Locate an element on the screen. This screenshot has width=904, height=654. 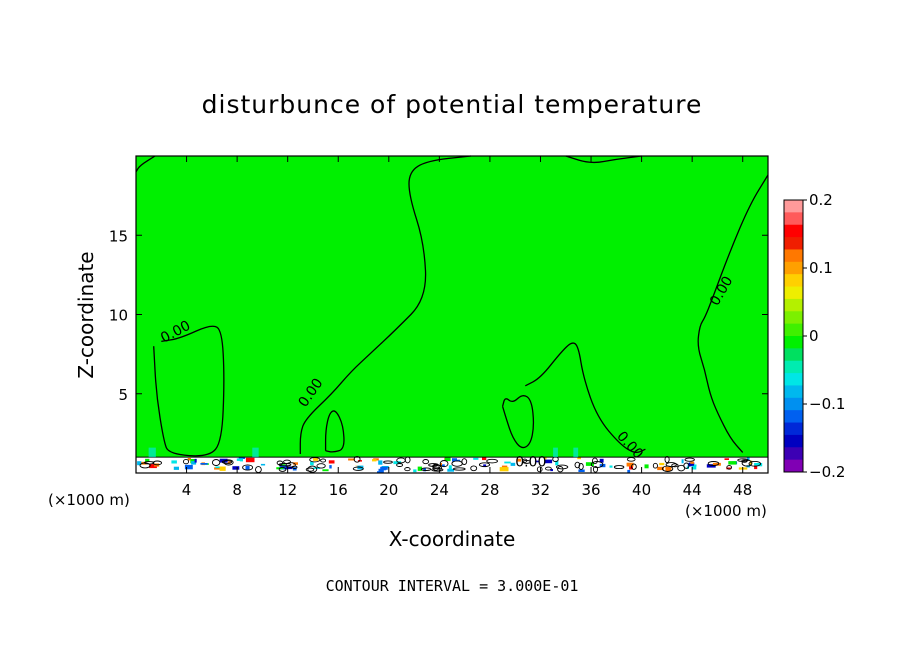
x-tick-label: 44 is located at coordinates (692, 490).